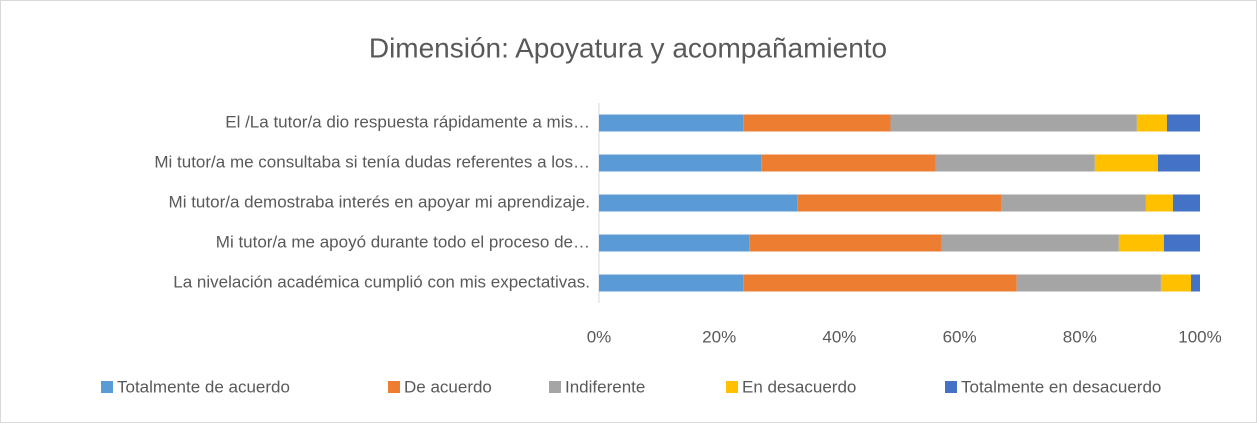 The image size is (1257, 428). I want to click on x-tick-label: 20%, so click(719, 336).